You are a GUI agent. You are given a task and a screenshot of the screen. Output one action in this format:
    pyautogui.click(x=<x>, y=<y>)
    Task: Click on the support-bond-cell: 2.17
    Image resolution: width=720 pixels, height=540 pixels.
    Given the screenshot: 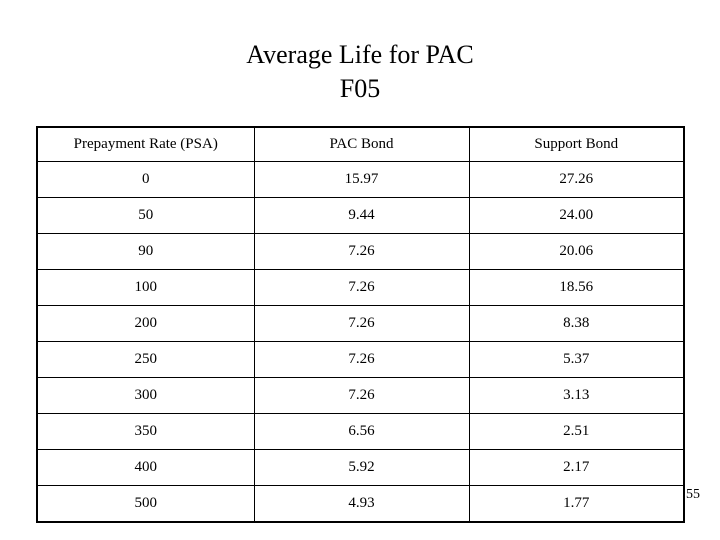 What is the action you would take?
    pyautogui.click(x=576, y=467)
    